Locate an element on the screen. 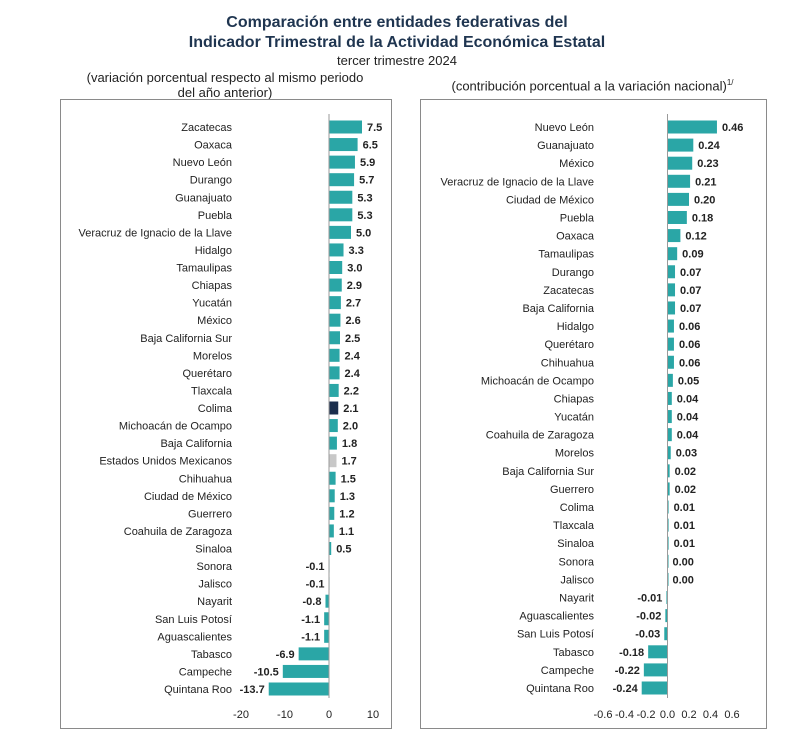  left-value-label: -10.5 is located at coordinates (266, 672).